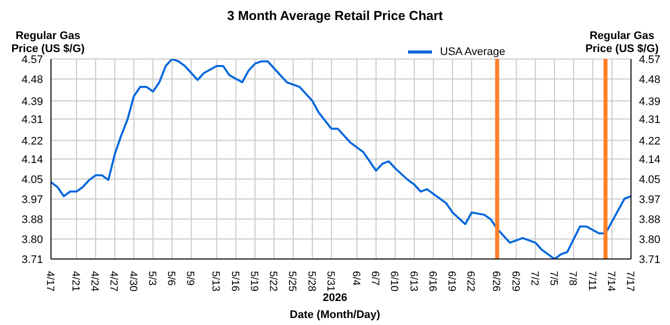 This screenshot has height=325, width=670. Describe the element at coordinates (330, 281) in the screenshot. I see `x-tick-label: 5/31` at that location.